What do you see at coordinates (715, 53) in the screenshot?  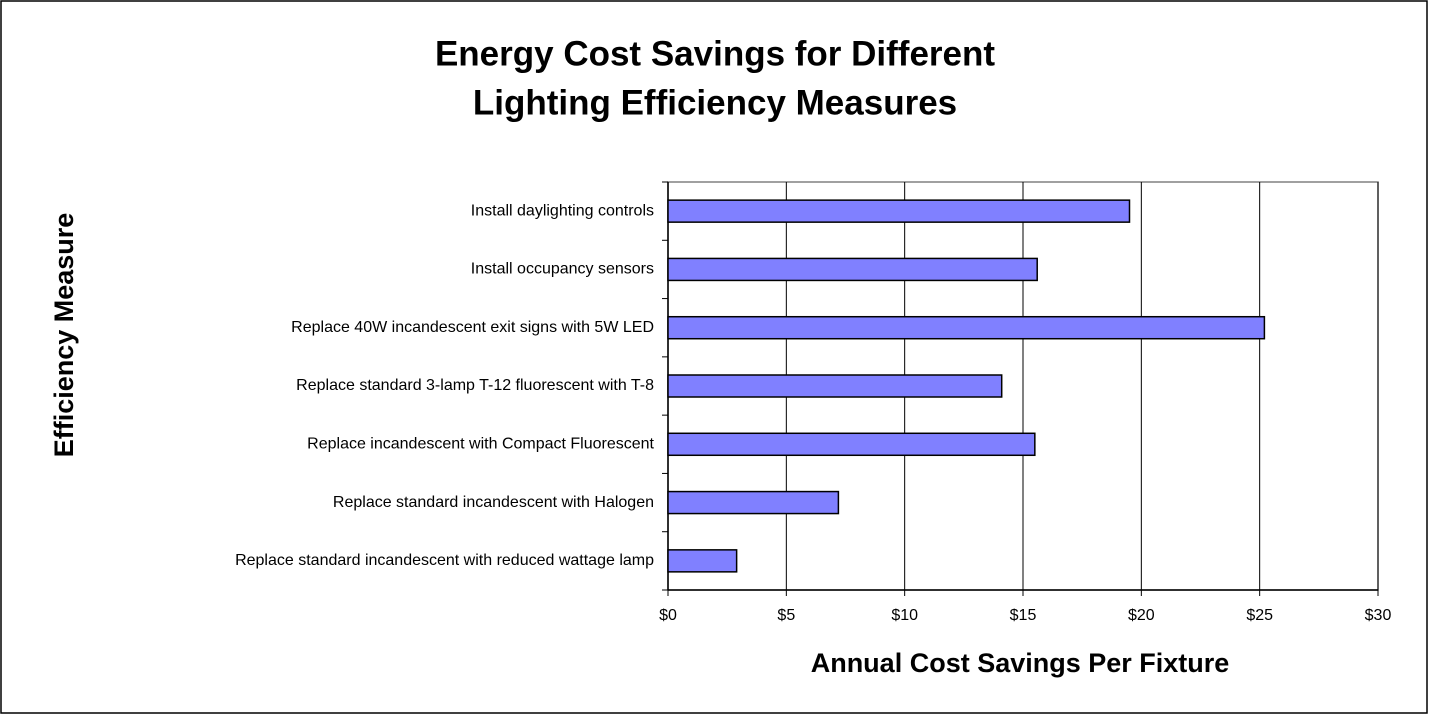 I see `chart-title-line: Energy Cost Savings for Different` at bounding box center [715, 53].